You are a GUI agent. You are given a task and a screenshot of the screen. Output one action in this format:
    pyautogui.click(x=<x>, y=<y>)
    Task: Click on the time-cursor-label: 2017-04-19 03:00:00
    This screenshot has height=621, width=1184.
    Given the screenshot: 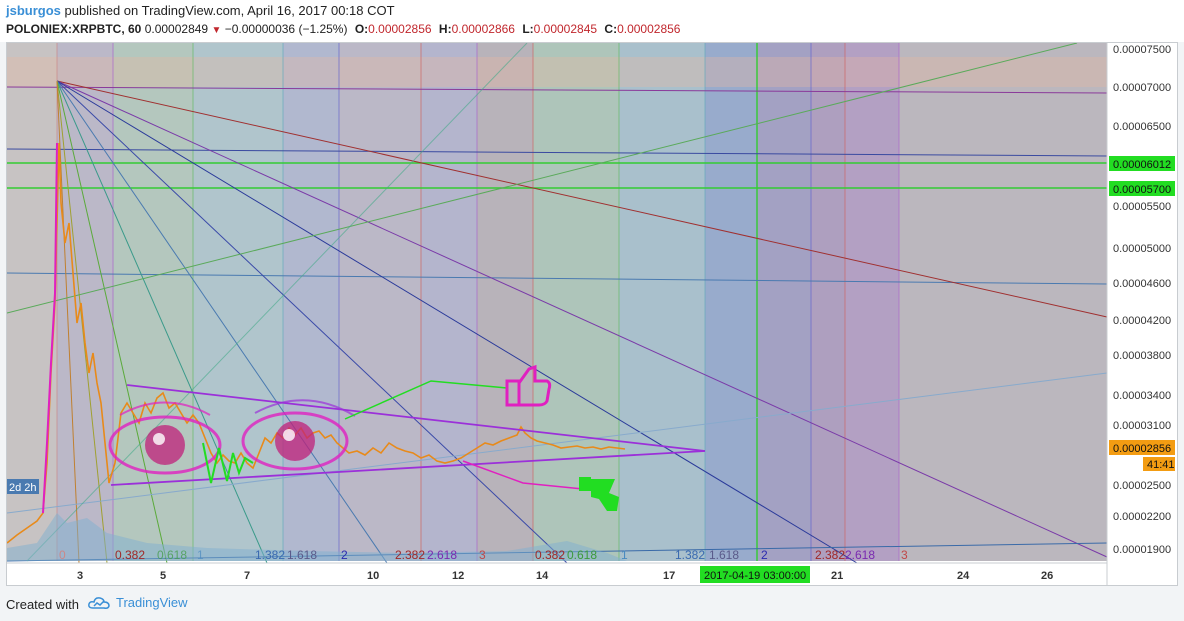 What is the action you would take?
    pyautogui.click(x=755, y=574)
    